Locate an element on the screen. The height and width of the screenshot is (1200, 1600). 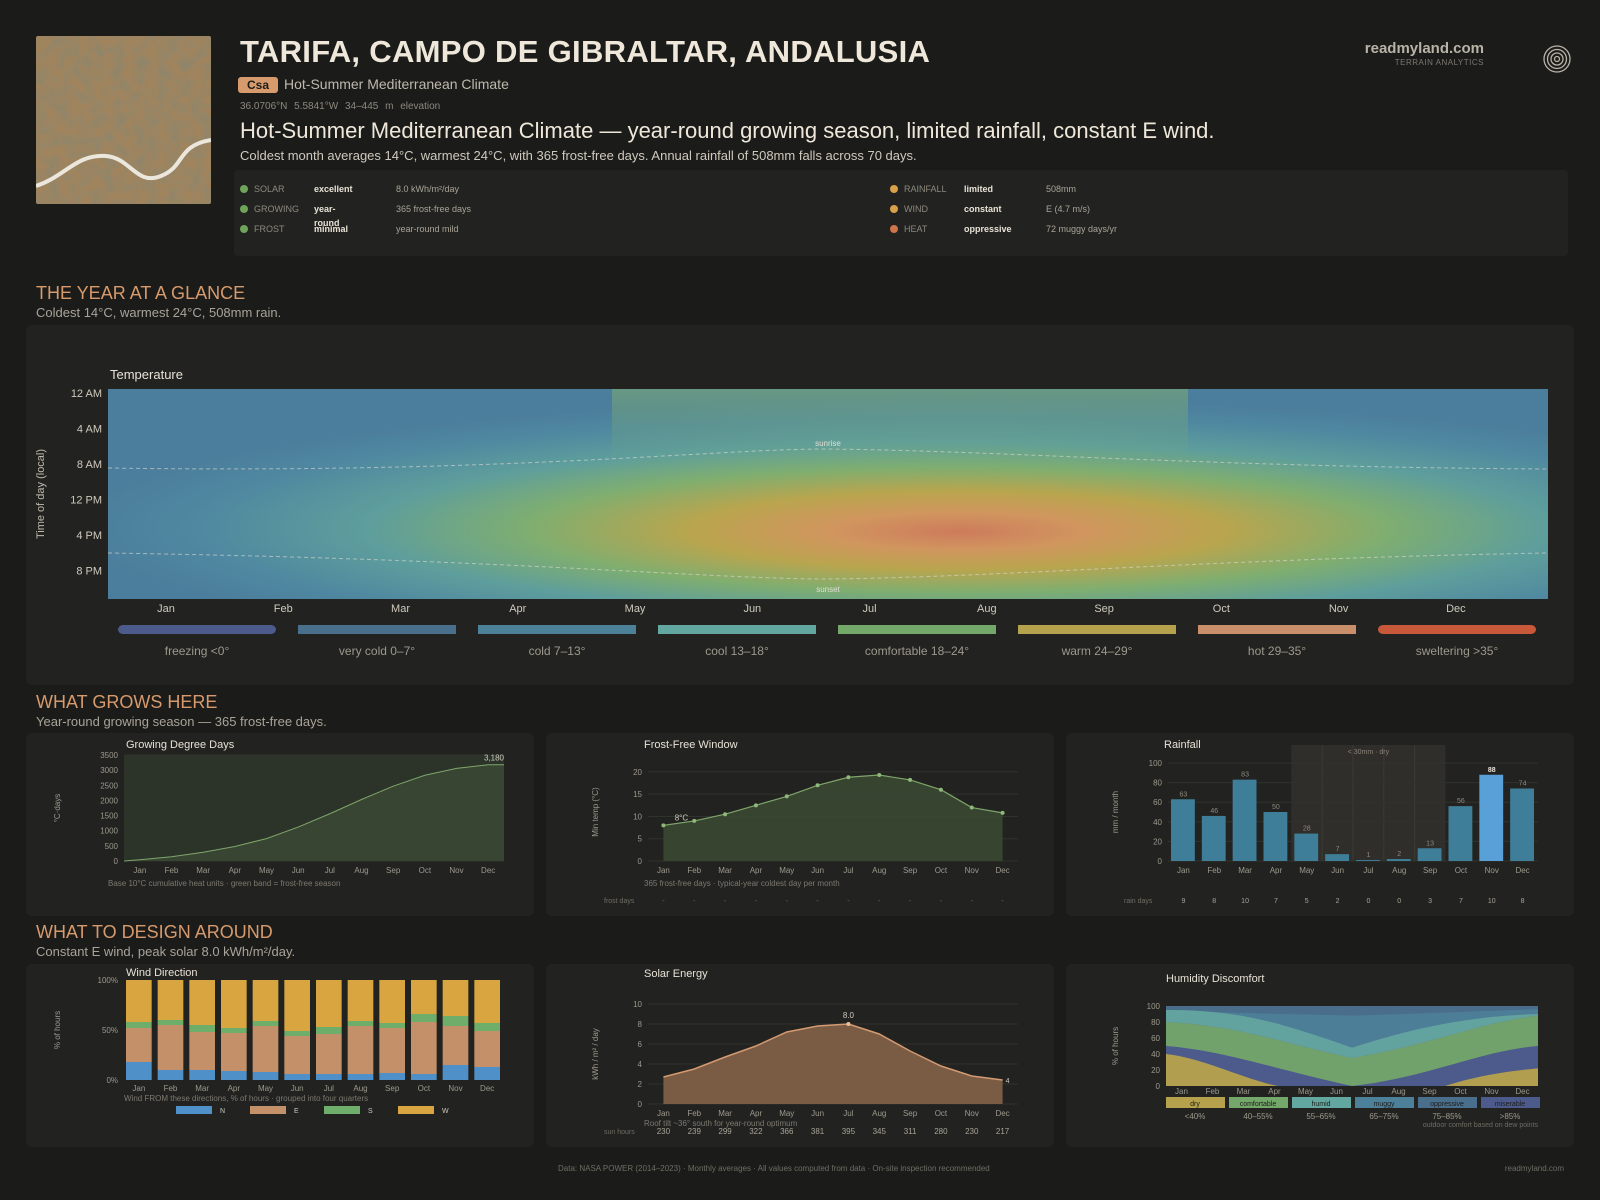
metric-detail: year-round mild is located at coordinates (427, 229).